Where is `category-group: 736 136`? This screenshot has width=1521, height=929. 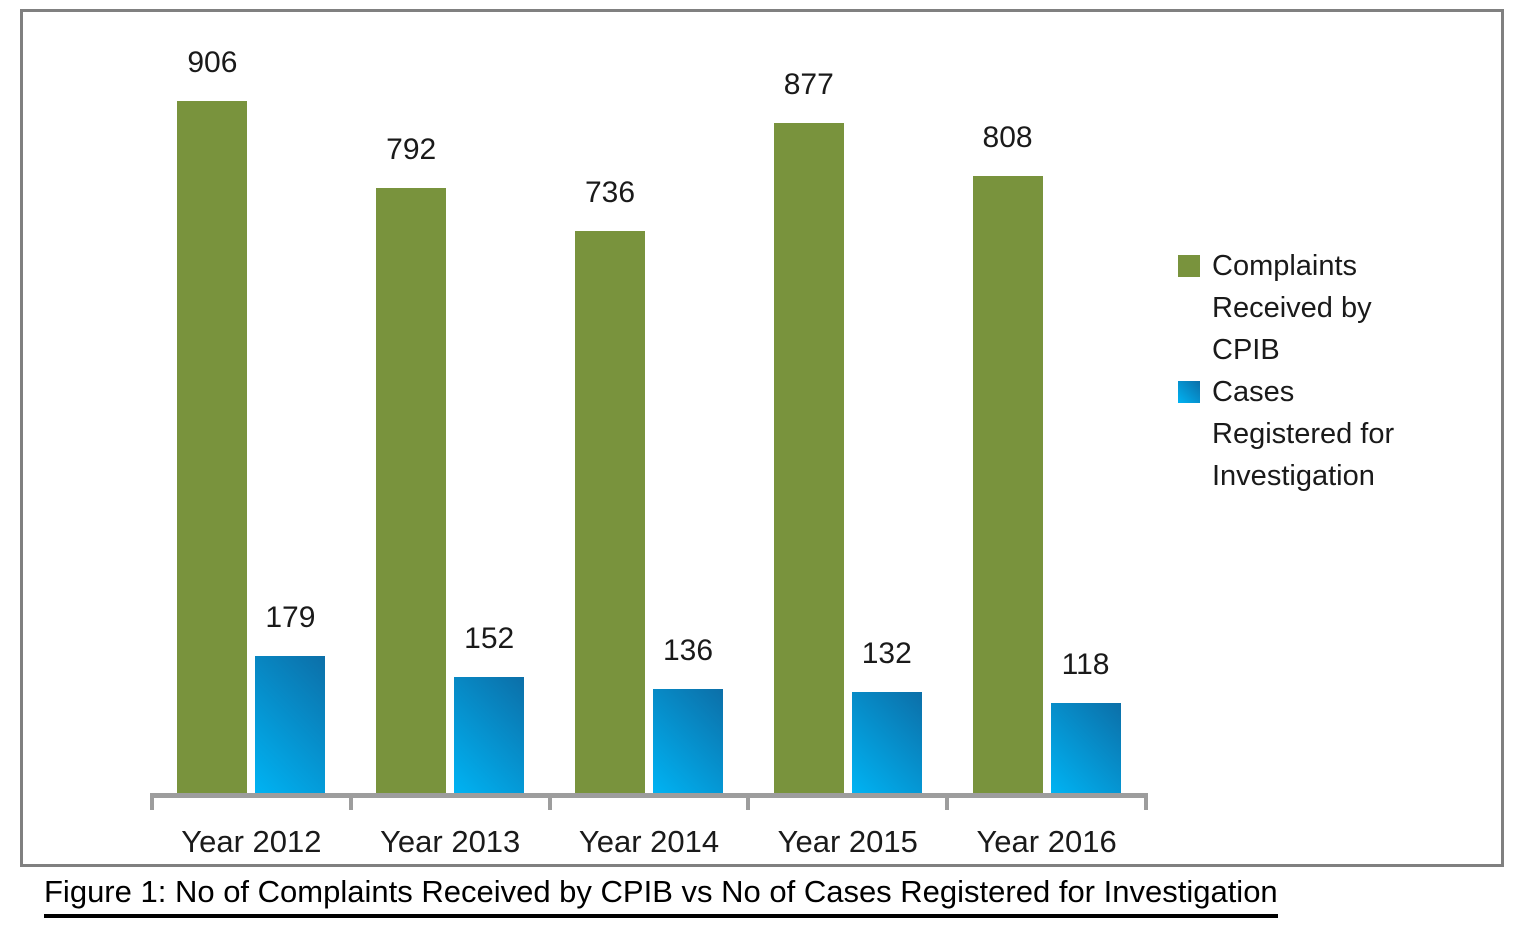 category-group: 736 136 is located at coordinates (649, 417).